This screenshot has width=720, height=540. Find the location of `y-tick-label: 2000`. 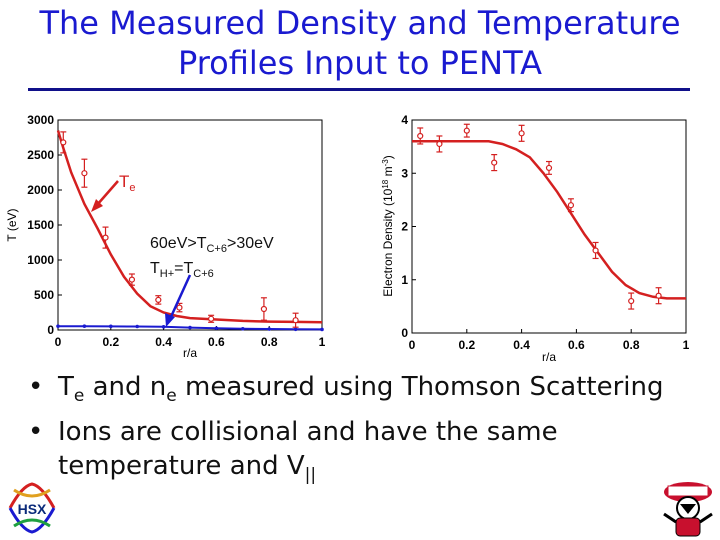

y-tick-label: 2000 is located at coordinates (40, 190).